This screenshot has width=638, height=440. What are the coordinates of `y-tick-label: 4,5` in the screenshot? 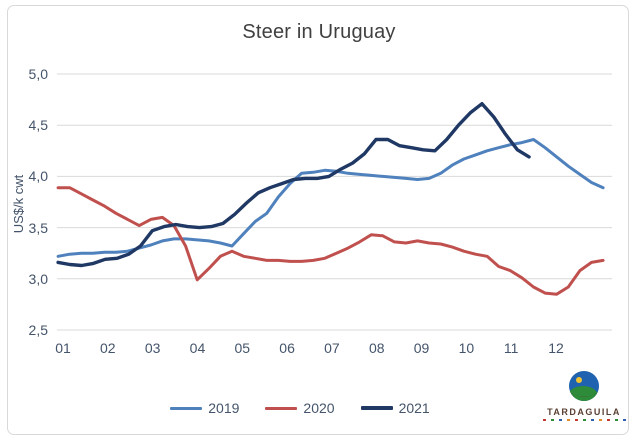 It's located at (38, 125).